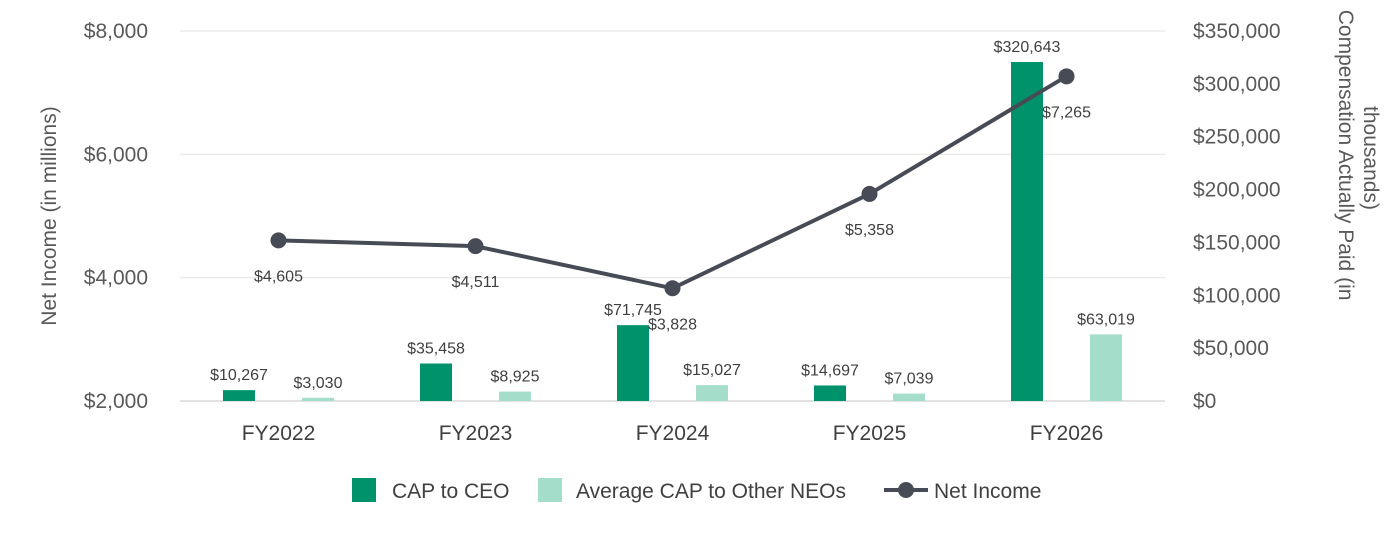  Describe the element at coordinates (1231, 348) in the screenshot. I see `right-tick-label: $50,000` at that location.